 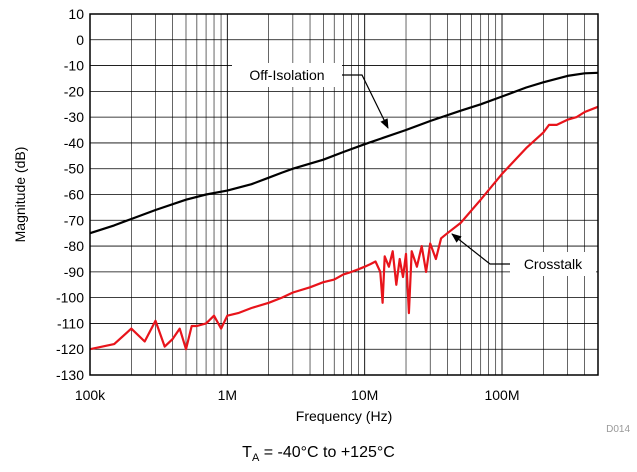 I want to click on x-tick-label: 100M, so click(x=501, y=395).